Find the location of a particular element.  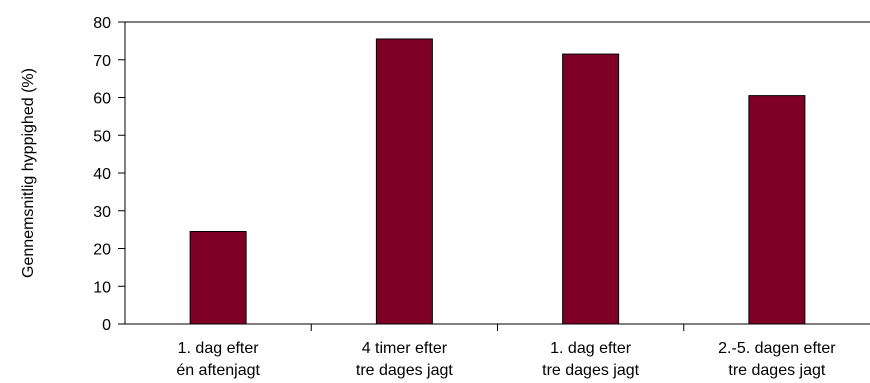

x-tick-label-line: én aftenjagt is located at coordinates (218, 370).